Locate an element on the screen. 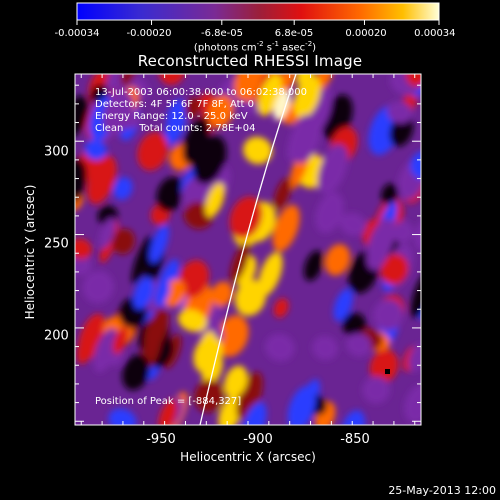 Image resolution: width=500 pixels, height=500 pixels. colorbar-units: (photons cm-2 s-1 asec-2) is located at coordinates (255, 47).